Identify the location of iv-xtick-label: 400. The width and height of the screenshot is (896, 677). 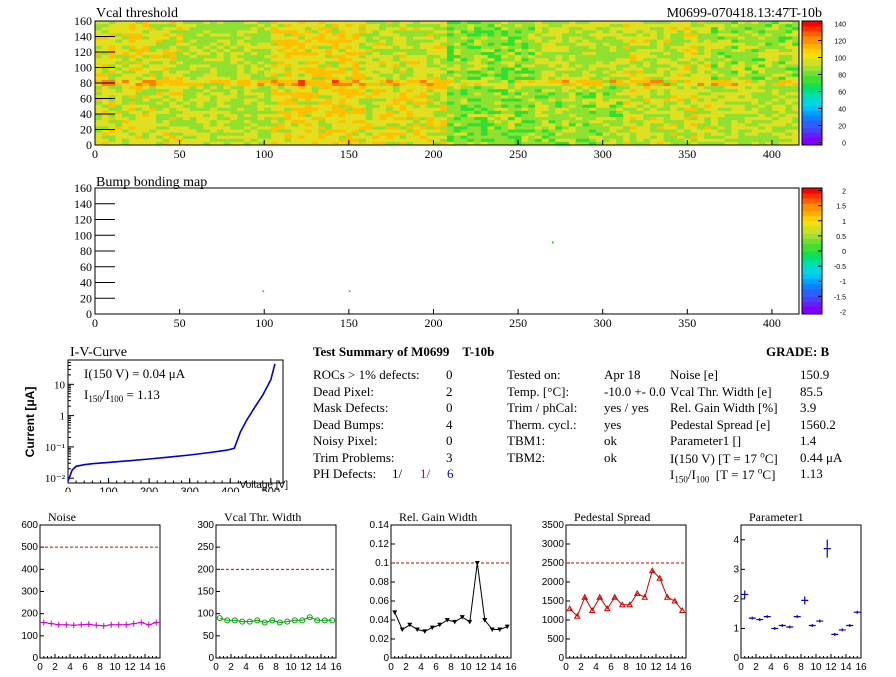
(230, 489).